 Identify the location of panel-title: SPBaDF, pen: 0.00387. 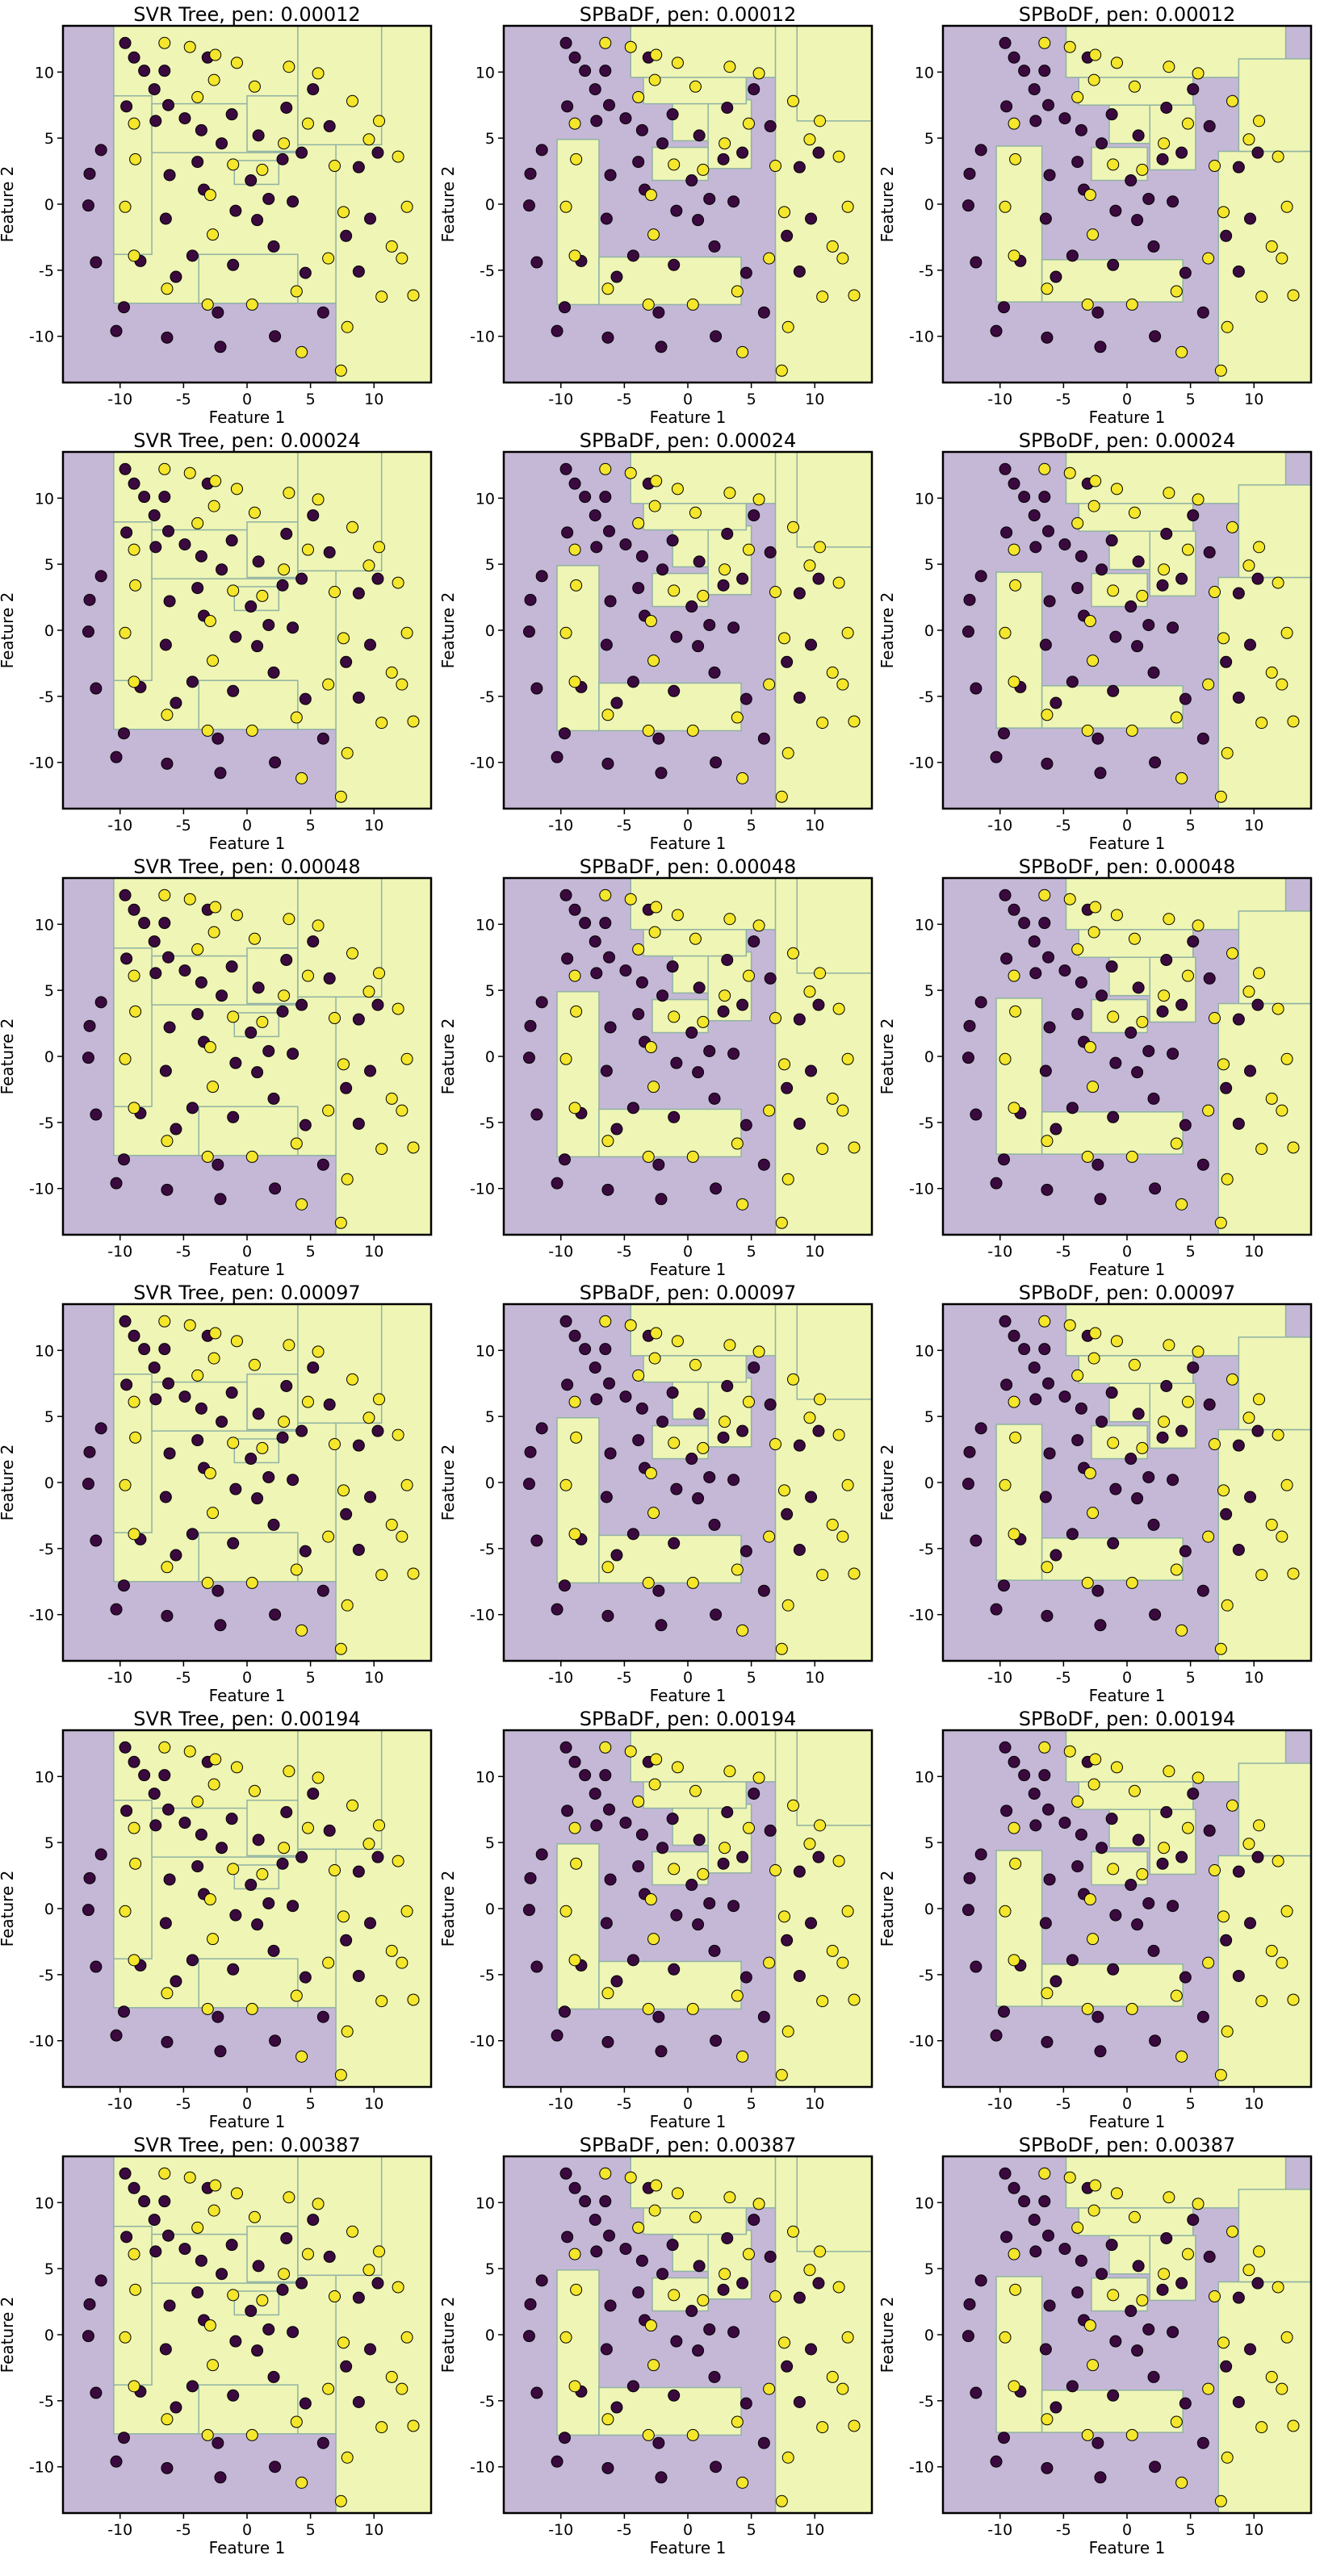
(688, 2145).